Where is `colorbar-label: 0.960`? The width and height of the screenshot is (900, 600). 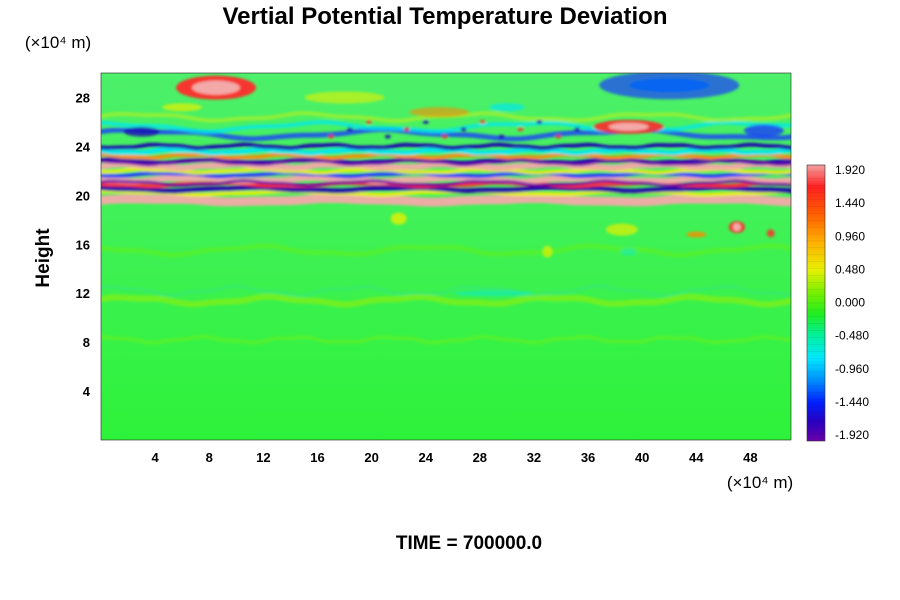 colorbar-label: 0.960 is located at coordinates (850, 236).